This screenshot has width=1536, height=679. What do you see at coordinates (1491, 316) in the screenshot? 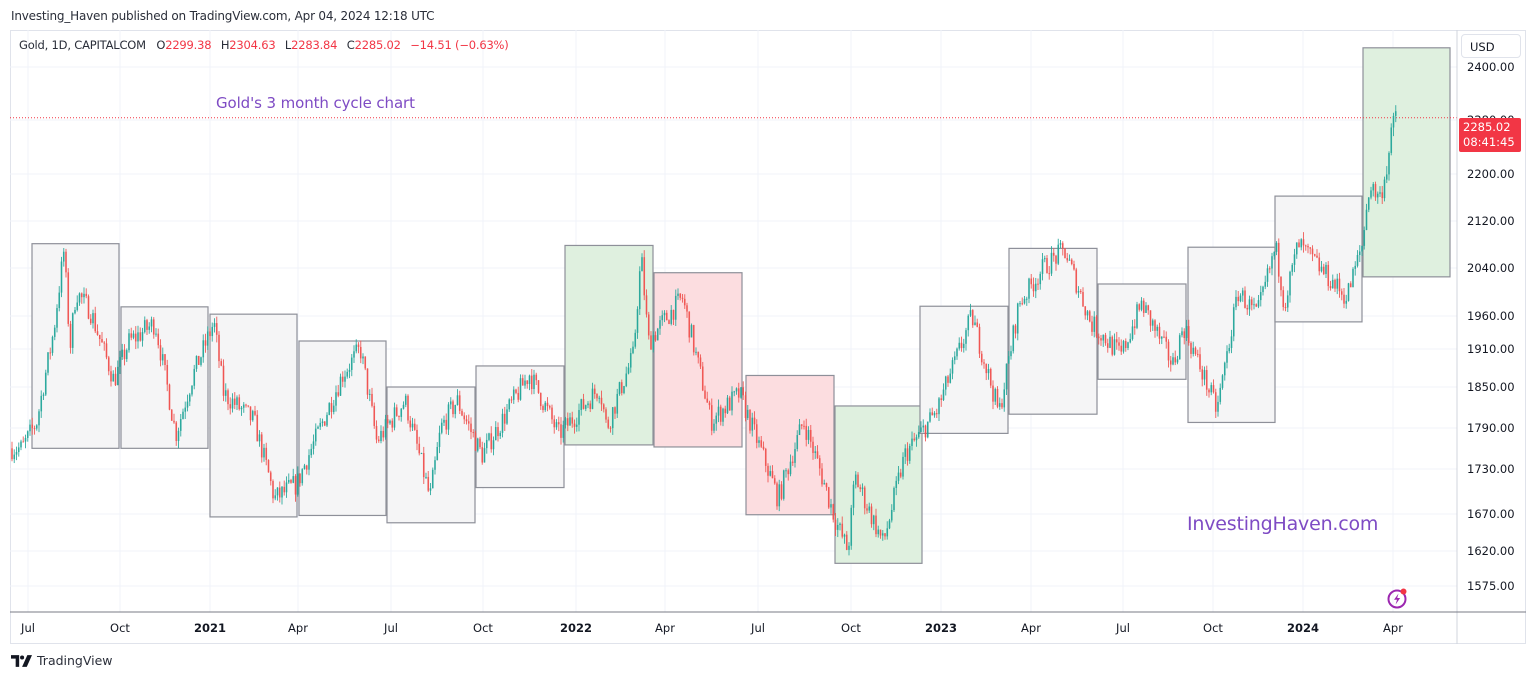
I see `price-tick: 1960.00` at bounding box center [1491, 316].